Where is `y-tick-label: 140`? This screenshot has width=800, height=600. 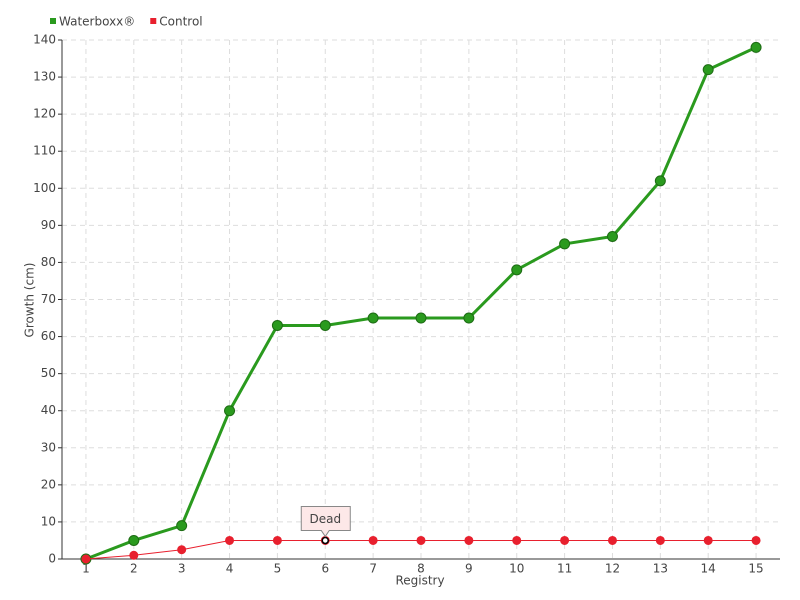 y-tick-label: 140 is located at coordinates (44, 40).